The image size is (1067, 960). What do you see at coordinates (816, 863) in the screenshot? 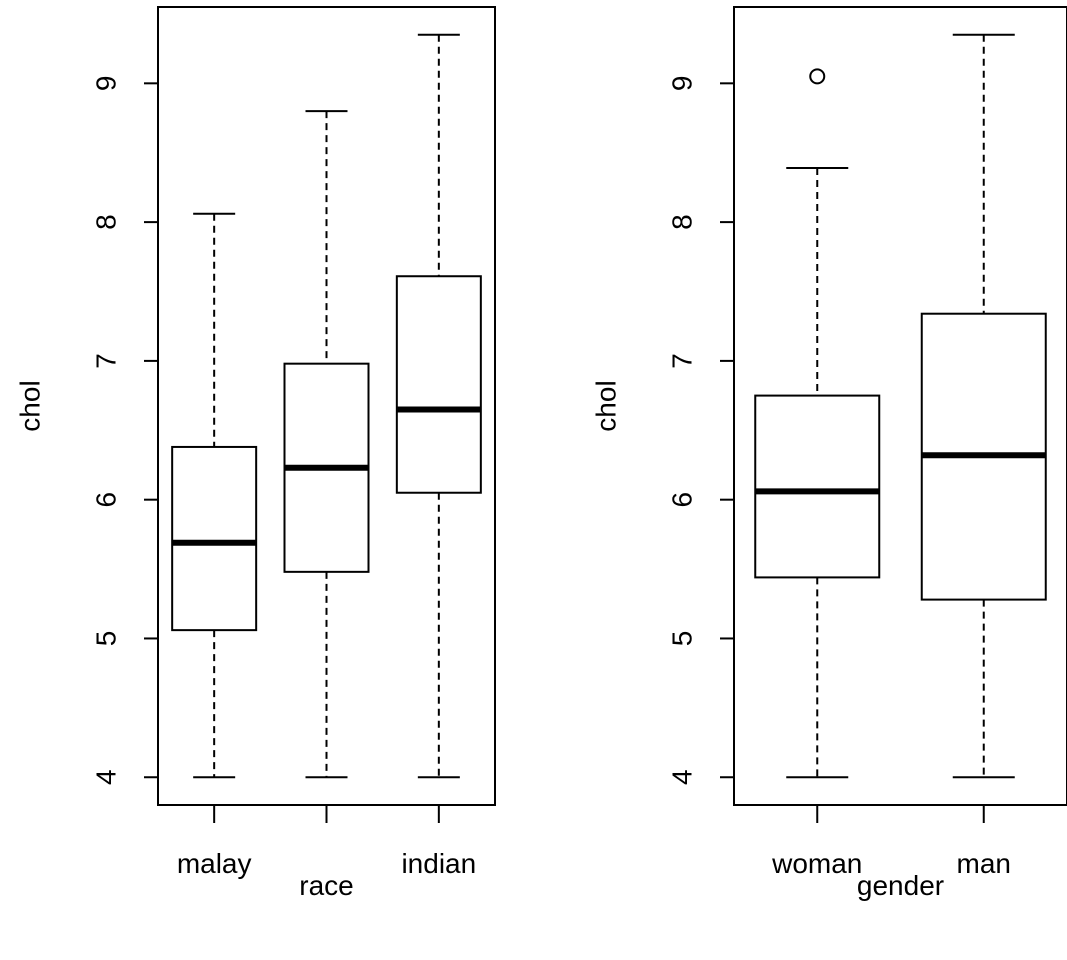
I see `x-tick-label: woman` at bounding box center [816, 863].